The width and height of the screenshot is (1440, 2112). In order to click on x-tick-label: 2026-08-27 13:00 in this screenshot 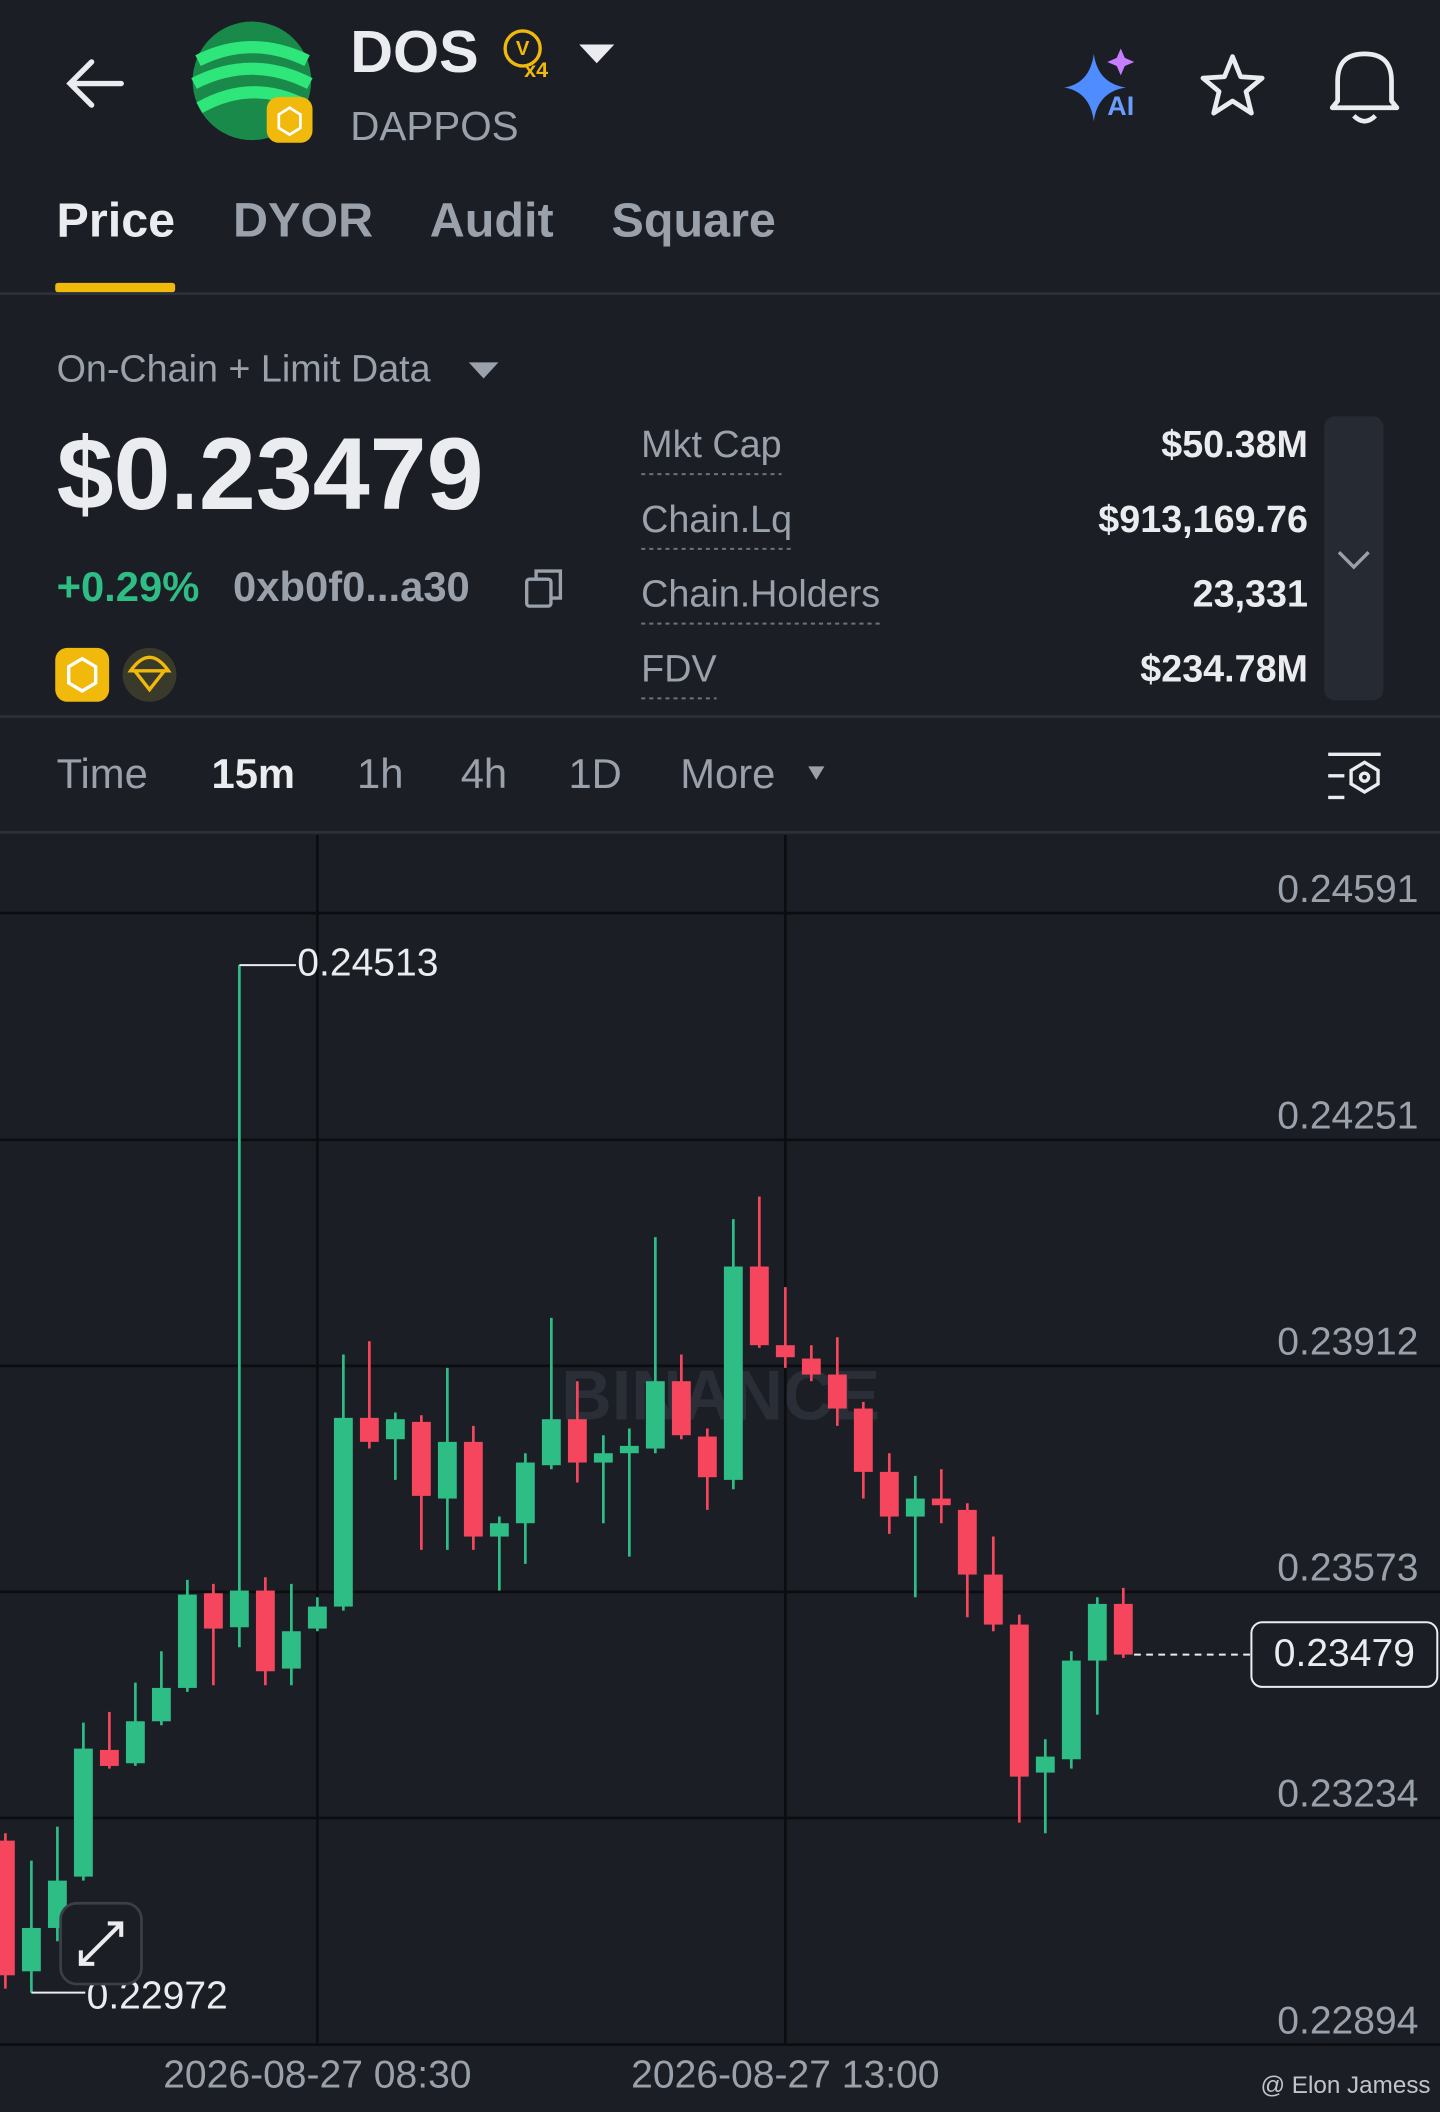, I will do `click(785, 2074)`.